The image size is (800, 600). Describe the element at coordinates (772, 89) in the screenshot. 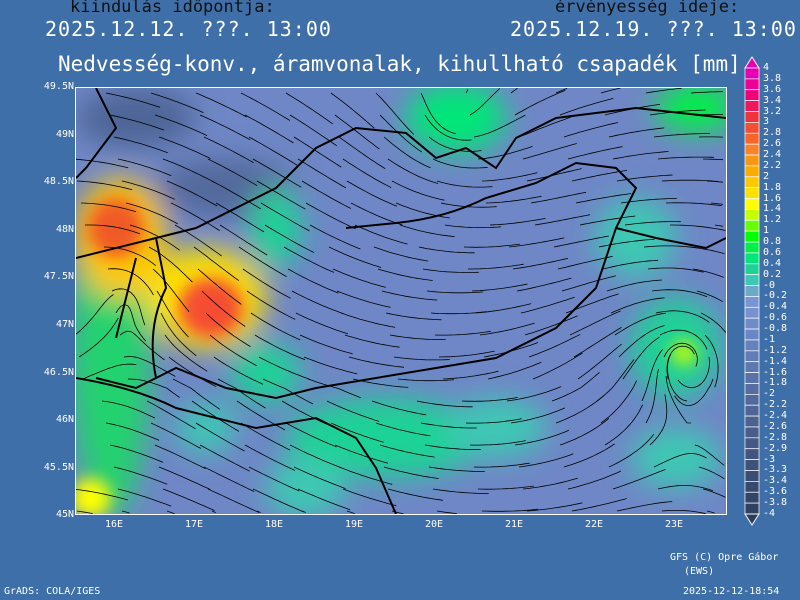

I see `colorbar-label: 3.6` at that location.